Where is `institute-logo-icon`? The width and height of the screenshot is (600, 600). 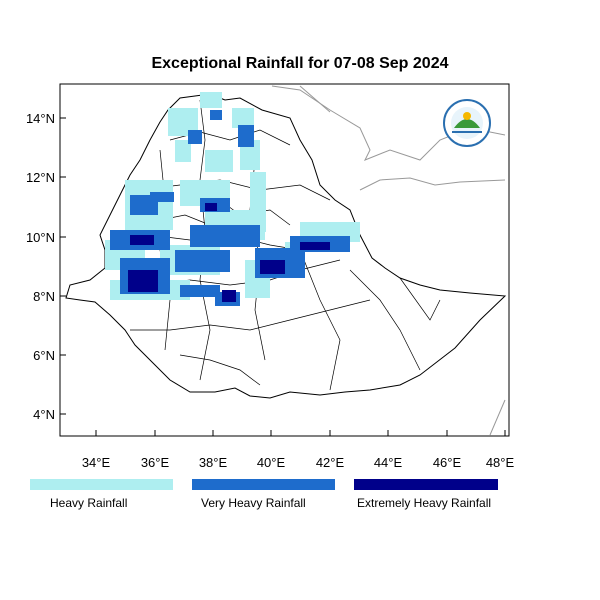
institute-logo-icon is located at coordinates (467, 123).